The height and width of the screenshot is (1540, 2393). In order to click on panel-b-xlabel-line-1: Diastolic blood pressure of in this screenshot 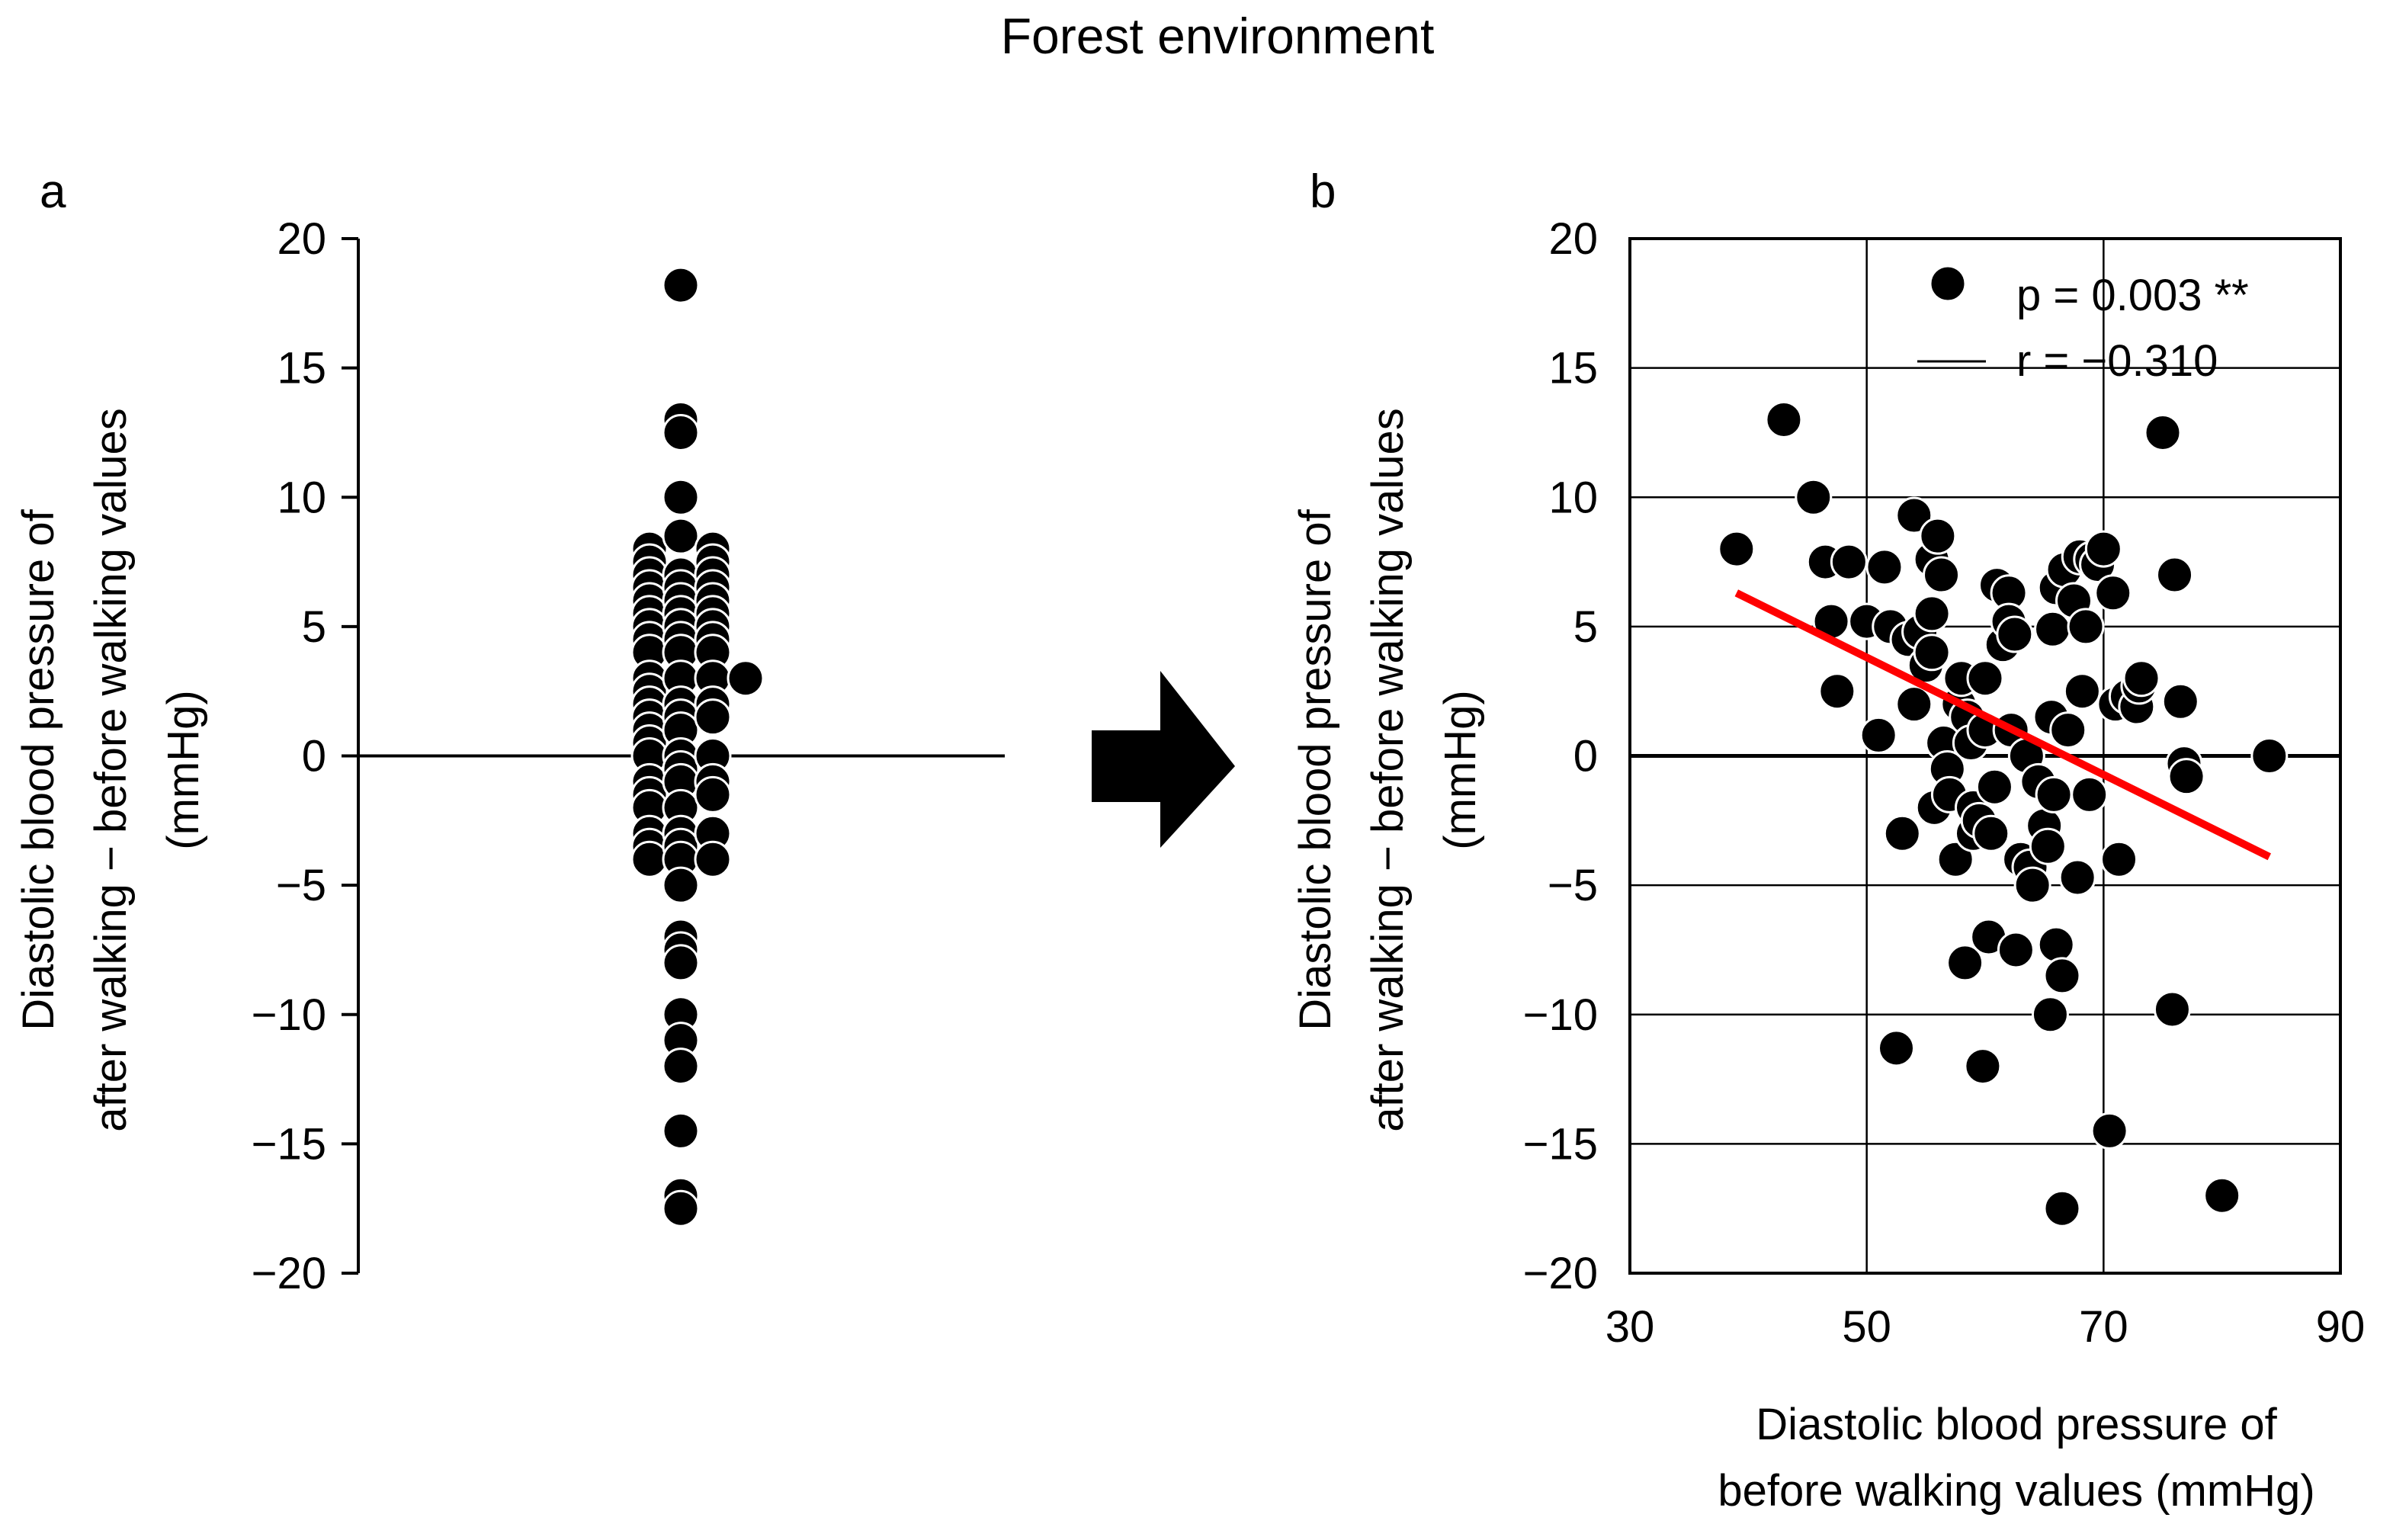, I will do `click(2016, 1425)`.